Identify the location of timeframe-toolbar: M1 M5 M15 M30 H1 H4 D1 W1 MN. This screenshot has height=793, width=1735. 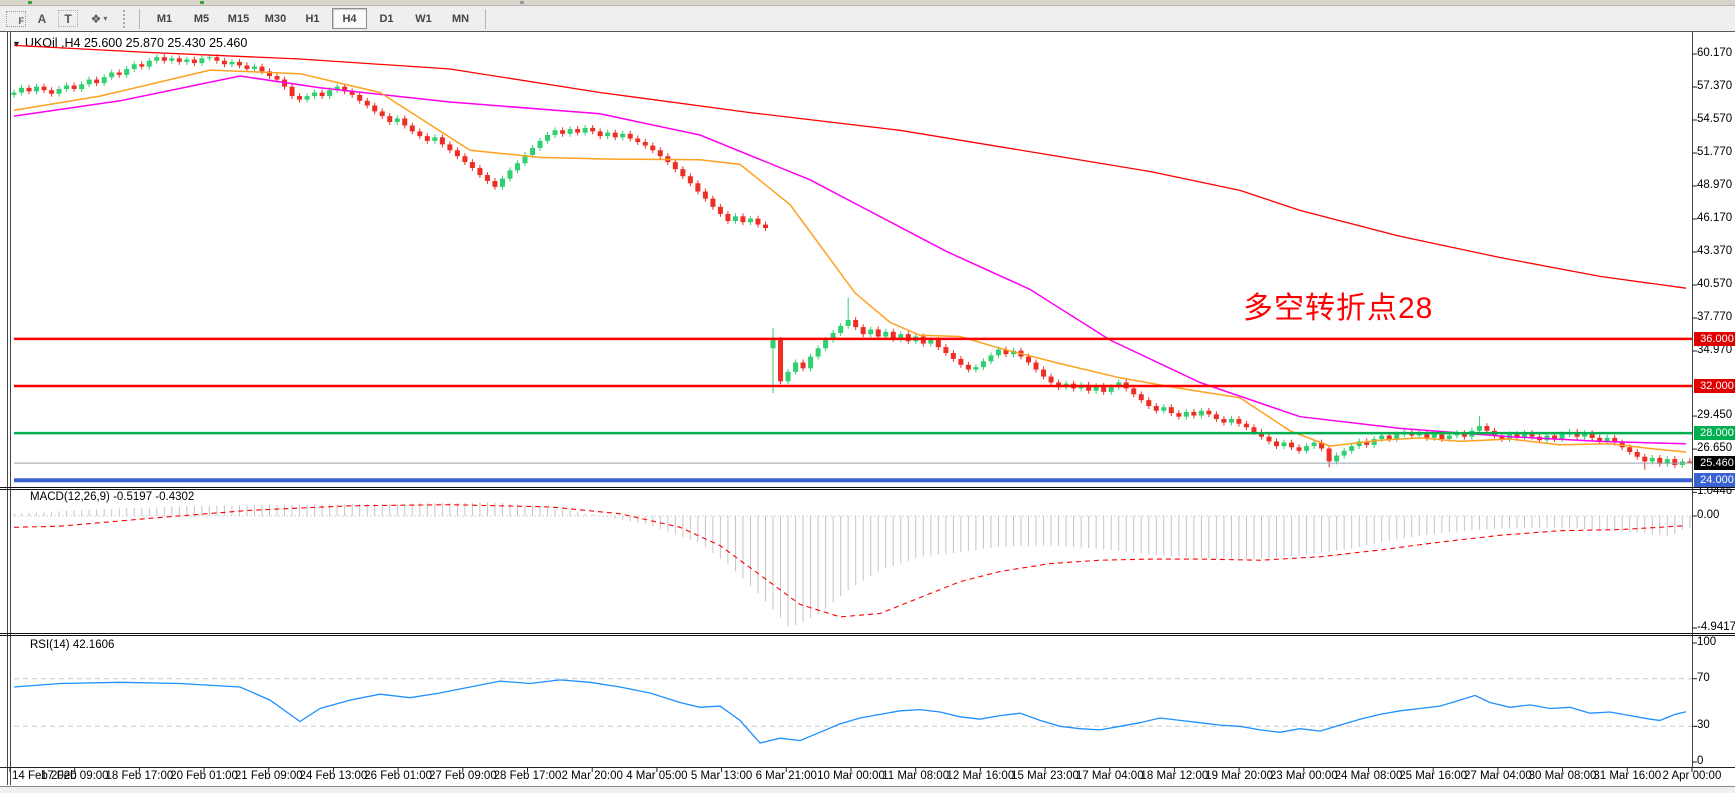
(312, 18).